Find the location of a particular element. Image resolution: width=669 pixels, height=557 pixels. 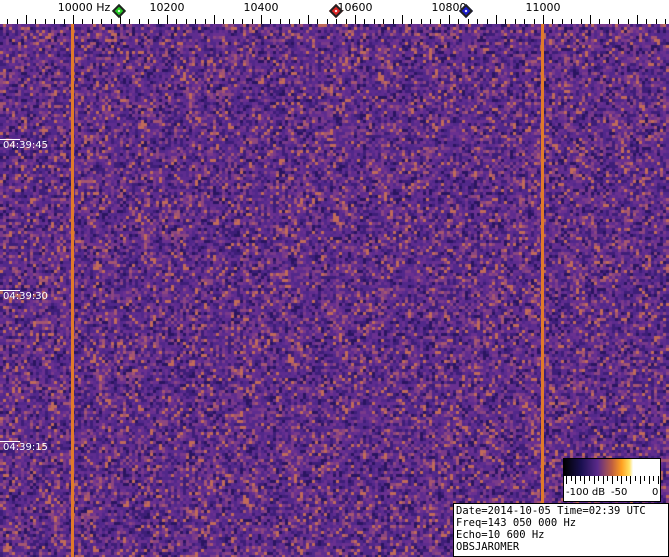

colorbar: -100 dB -50 0 is located at coordinates (612, 480).